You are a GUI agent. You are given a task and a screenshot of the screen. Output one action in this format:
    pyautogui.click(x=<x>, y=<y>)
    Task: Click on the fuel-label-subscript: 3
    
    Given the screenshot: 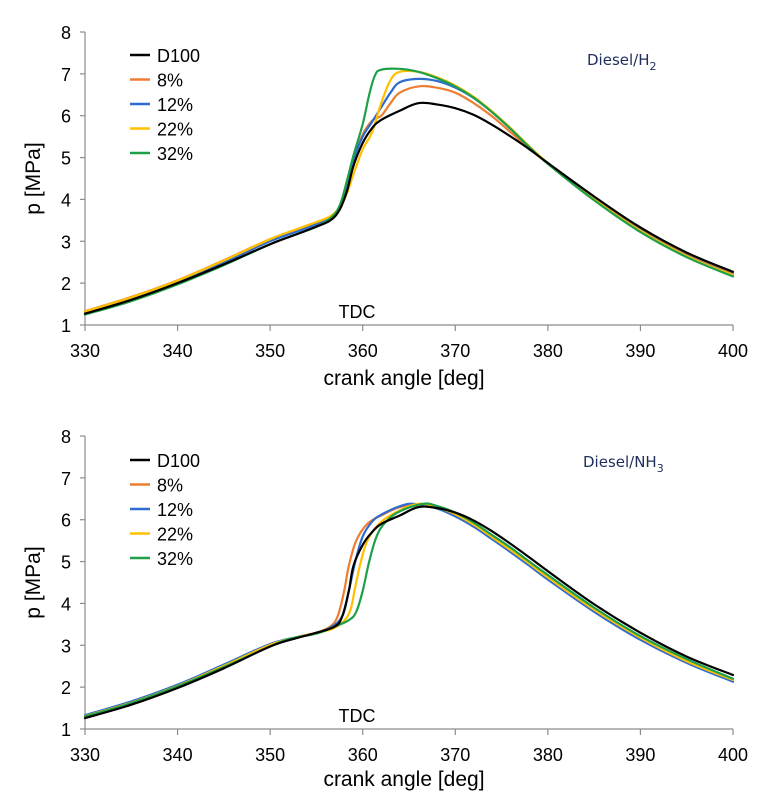 What is the action you would take?
    pyautogui.click(x=660, y=468)
    